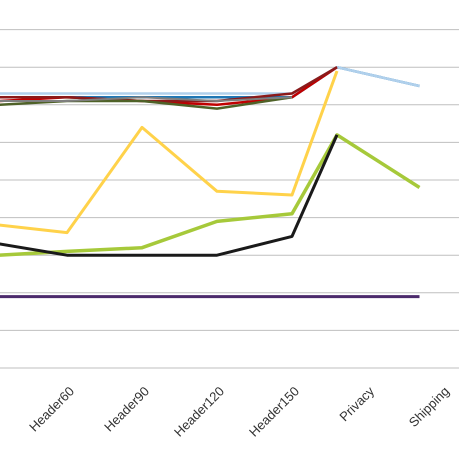 This screenshot has height=459, width=459. Describe the element at coordinates (199, 412) in the screenshot. I see `x-tick-label: Header120` at that location.